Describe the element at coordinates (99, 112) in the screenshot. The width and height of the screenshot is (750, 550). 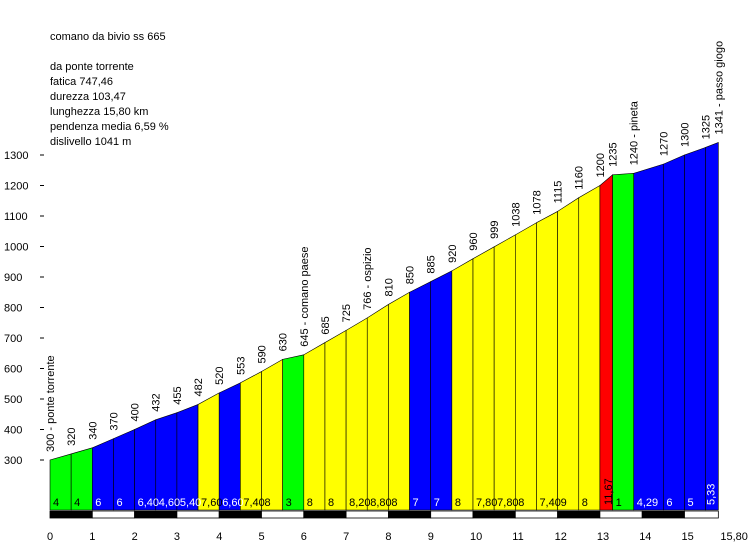
I see `stat-line: lunghezza 15,80 km` at that location.